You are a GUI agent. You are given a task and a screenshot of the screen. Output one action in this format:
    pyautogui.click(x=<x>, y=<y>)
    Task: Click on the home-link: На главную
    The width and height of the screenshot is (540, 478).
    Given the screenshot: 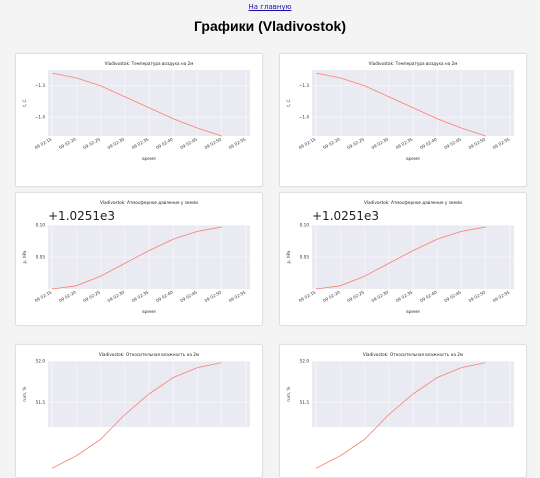 What is the action you would take?
    pyautogui.click(x=270, y=7)
    